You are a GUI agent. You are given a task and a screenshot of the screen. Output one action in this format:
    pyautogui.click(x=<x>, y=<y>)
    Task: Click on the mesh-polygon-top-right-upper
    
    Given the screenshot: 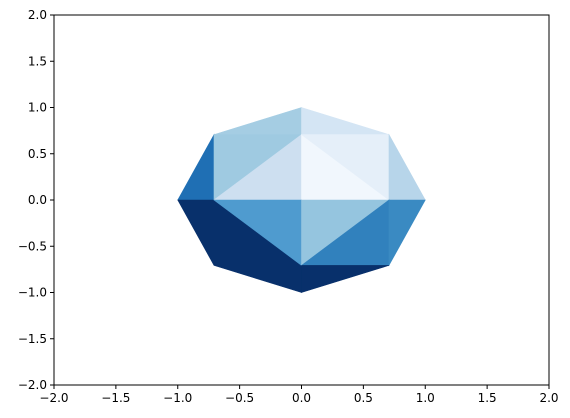 What is the action you would take?
    pyautogui.click(x=345, y=121)
    